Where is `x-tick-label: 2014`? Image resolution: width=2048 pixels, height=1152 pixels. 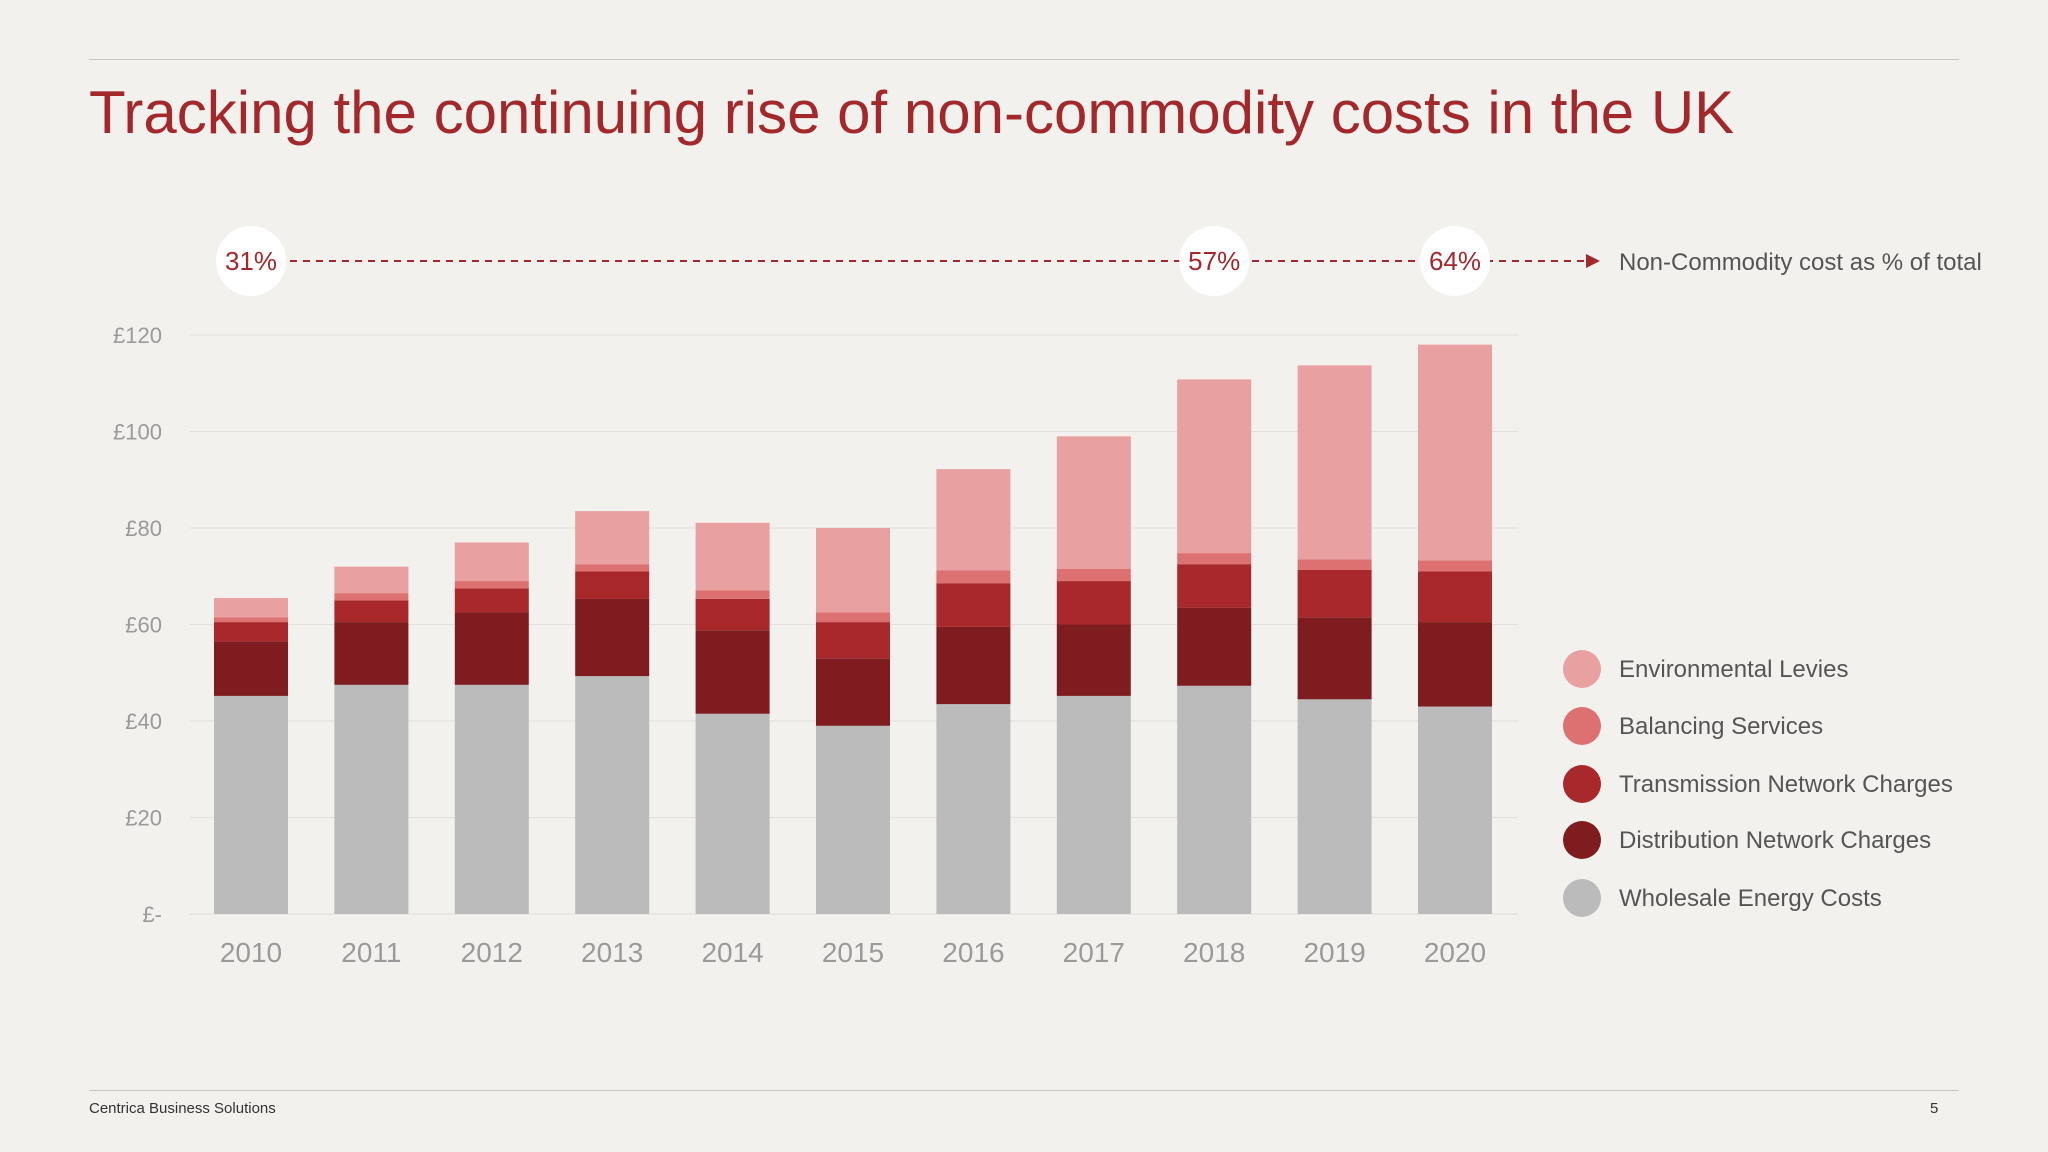 x-tick-label: 2014 is located at coordinates (732, 952).